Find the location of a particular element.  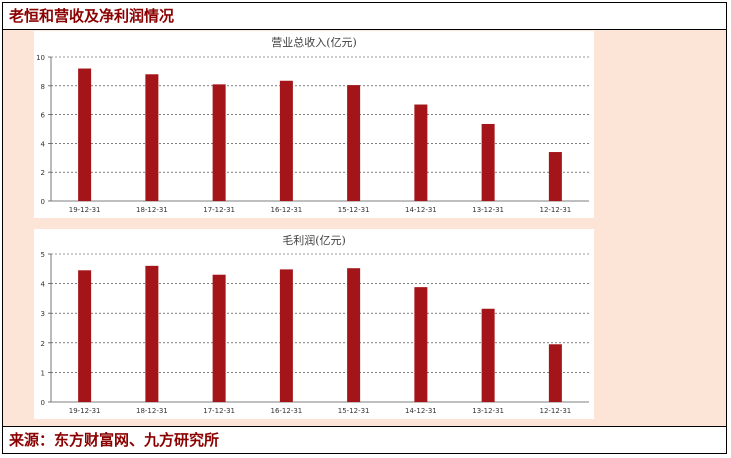

revenue-x-tick-label: 17-12-31 is located at coordinates (219, 210).